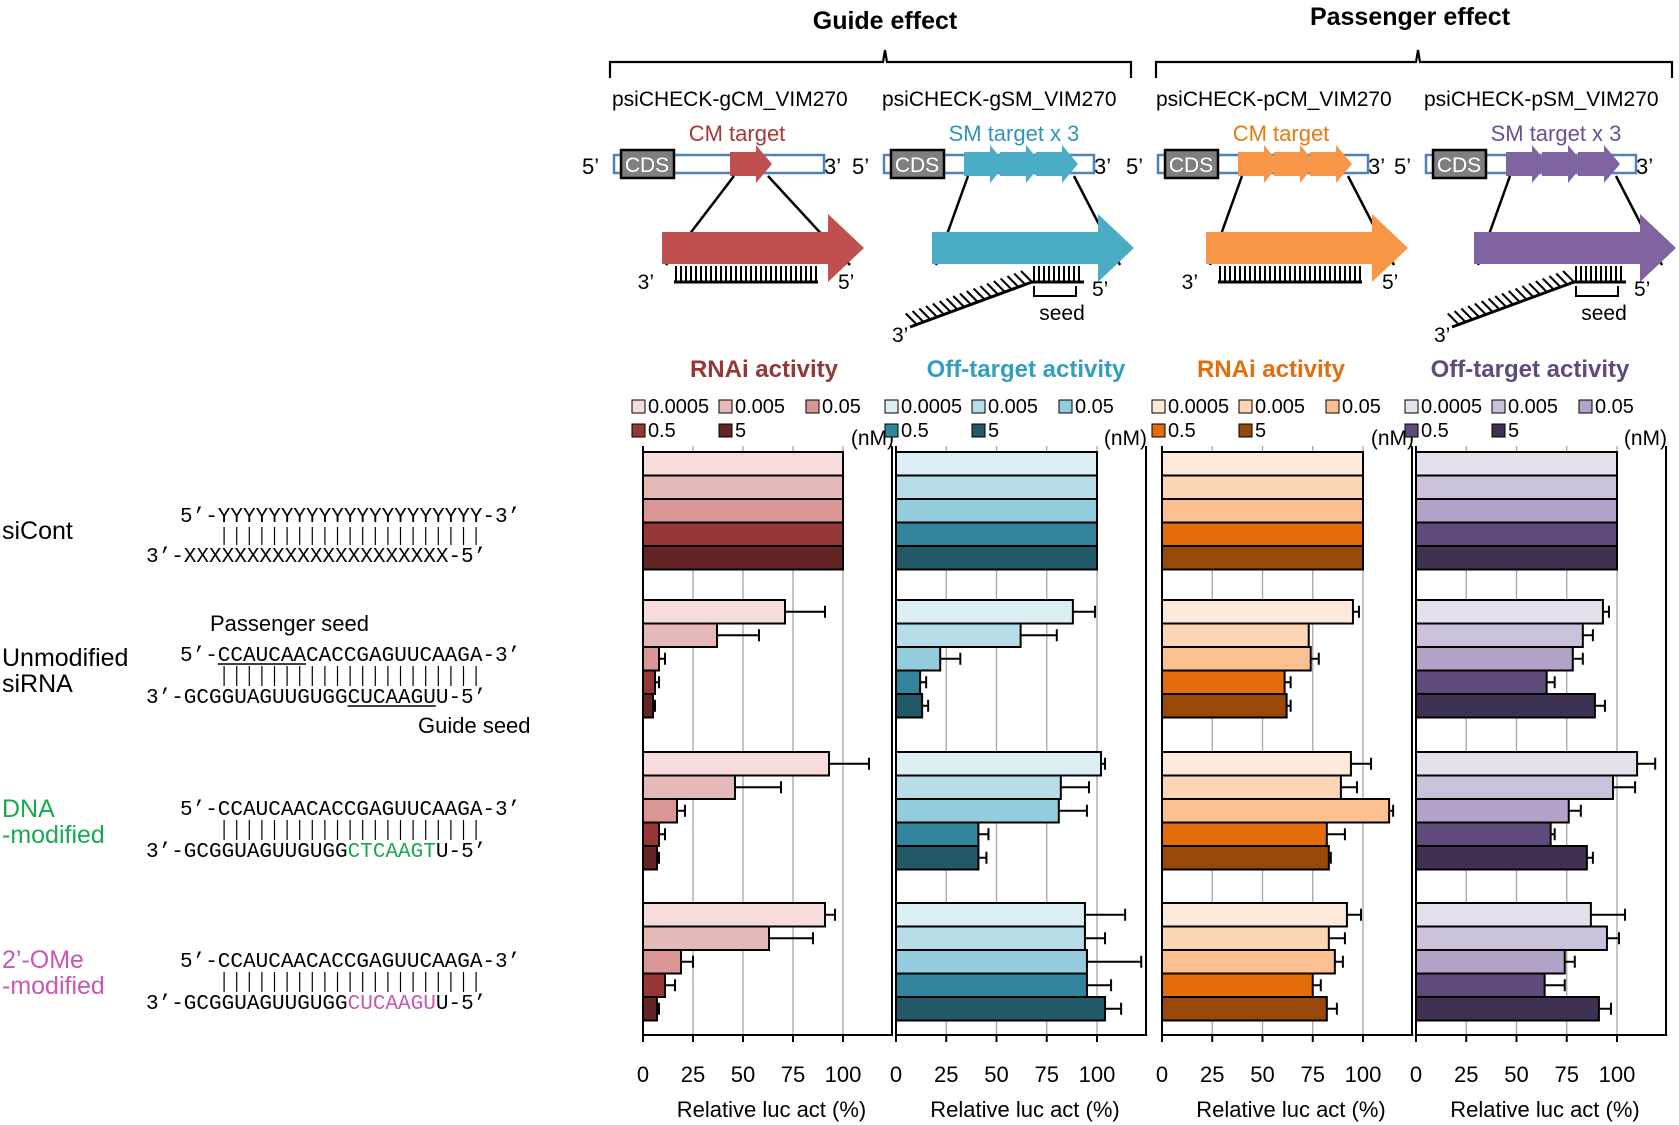  Describe the element at coordinates (730, 99) in the screenshot. I see `construct-name: psiCHECK-gCM_VIM270` at that location.